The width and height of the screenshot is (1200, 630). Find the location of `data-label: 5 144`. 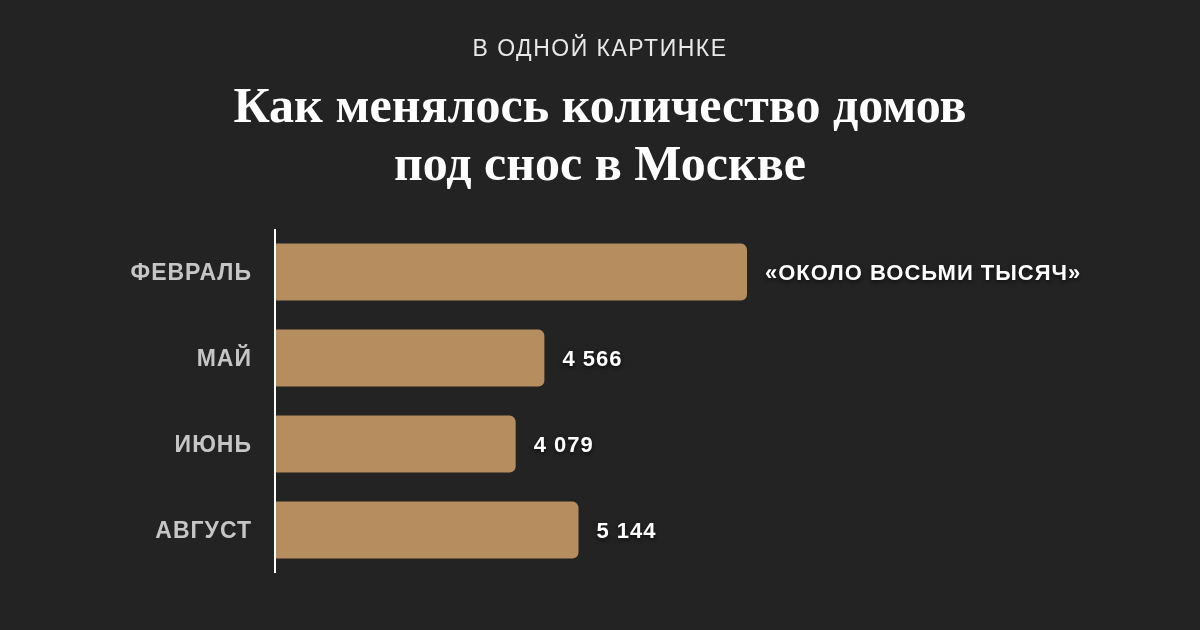

data-label: 5 144 is located at coordinates (626, 530).